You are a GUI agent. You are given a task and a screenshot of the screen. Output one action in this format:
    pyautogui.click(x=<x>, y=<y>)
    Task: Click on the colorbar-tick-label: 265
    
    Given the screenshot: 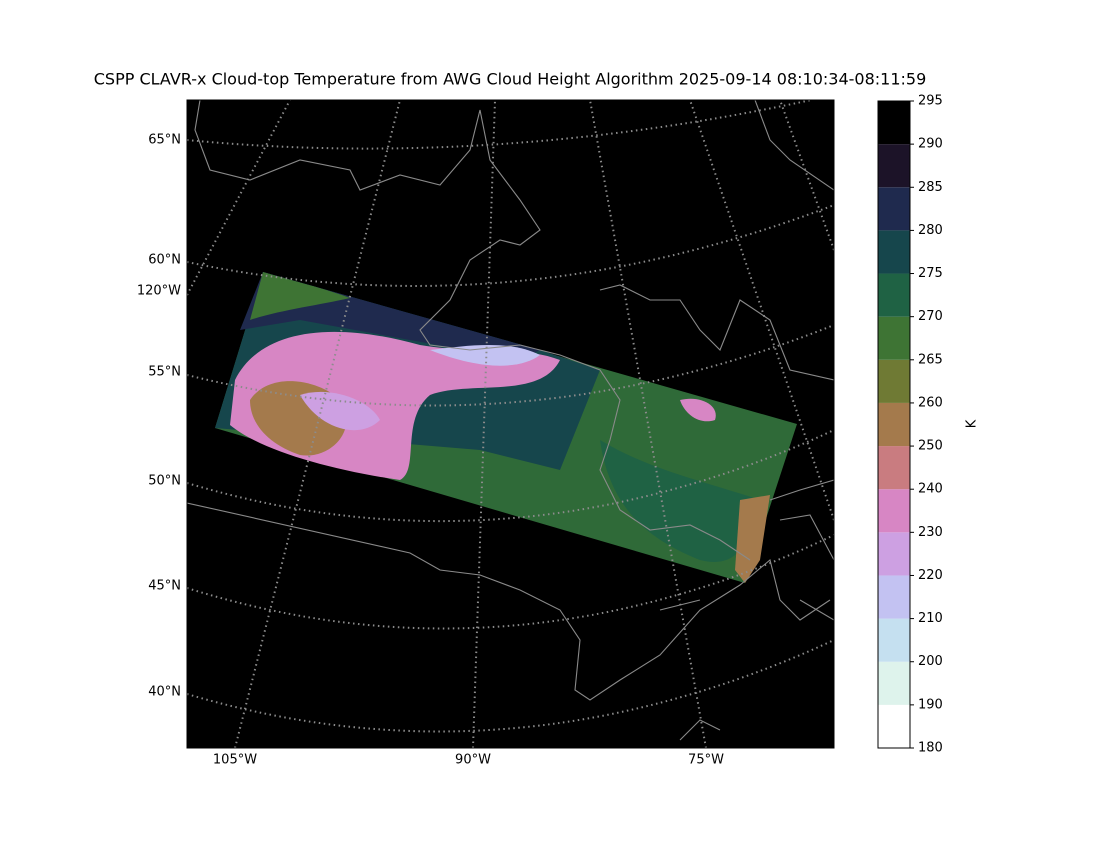 What is the action you would take?
    pyautogui.click(x=930, y=359)
    